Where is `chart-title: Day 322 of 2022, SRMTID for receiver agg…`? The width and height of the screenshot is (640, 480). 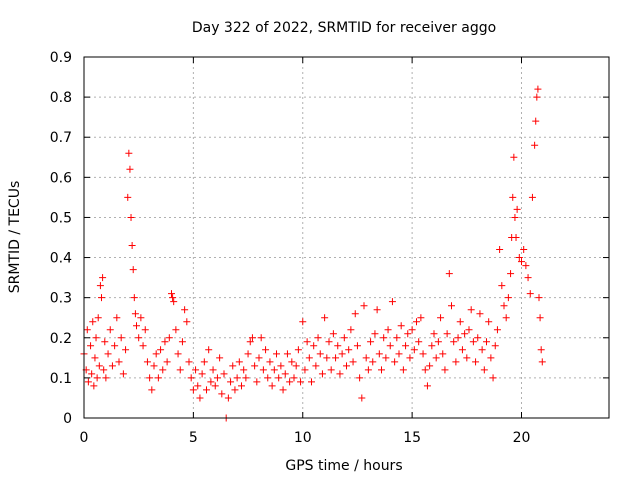
chart-title: Day 322 of 2022, SRMTID for receiver agg… is located at coordinates (344, 28).